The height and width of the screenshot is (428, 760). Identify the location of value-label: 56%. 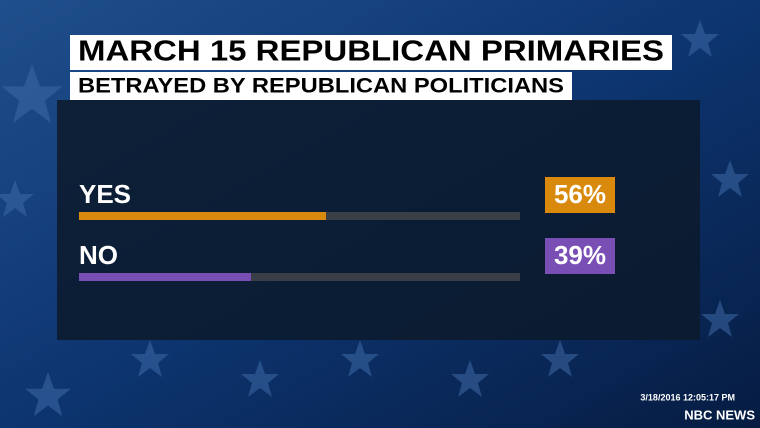
(580, 194).